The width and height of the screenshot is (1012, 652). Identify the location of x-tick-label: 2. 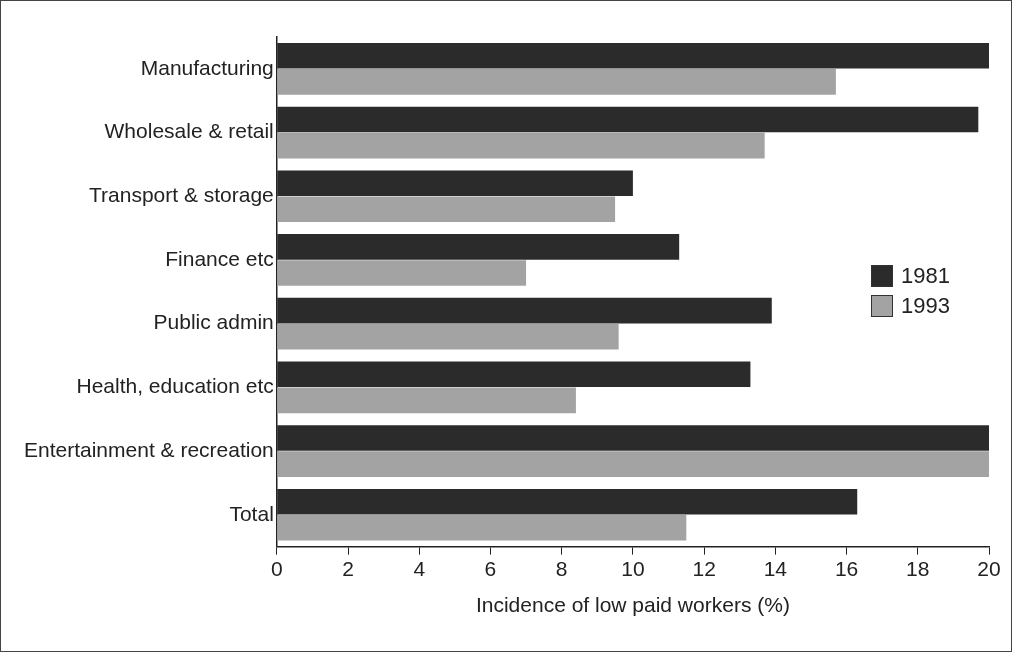
(348, 568).